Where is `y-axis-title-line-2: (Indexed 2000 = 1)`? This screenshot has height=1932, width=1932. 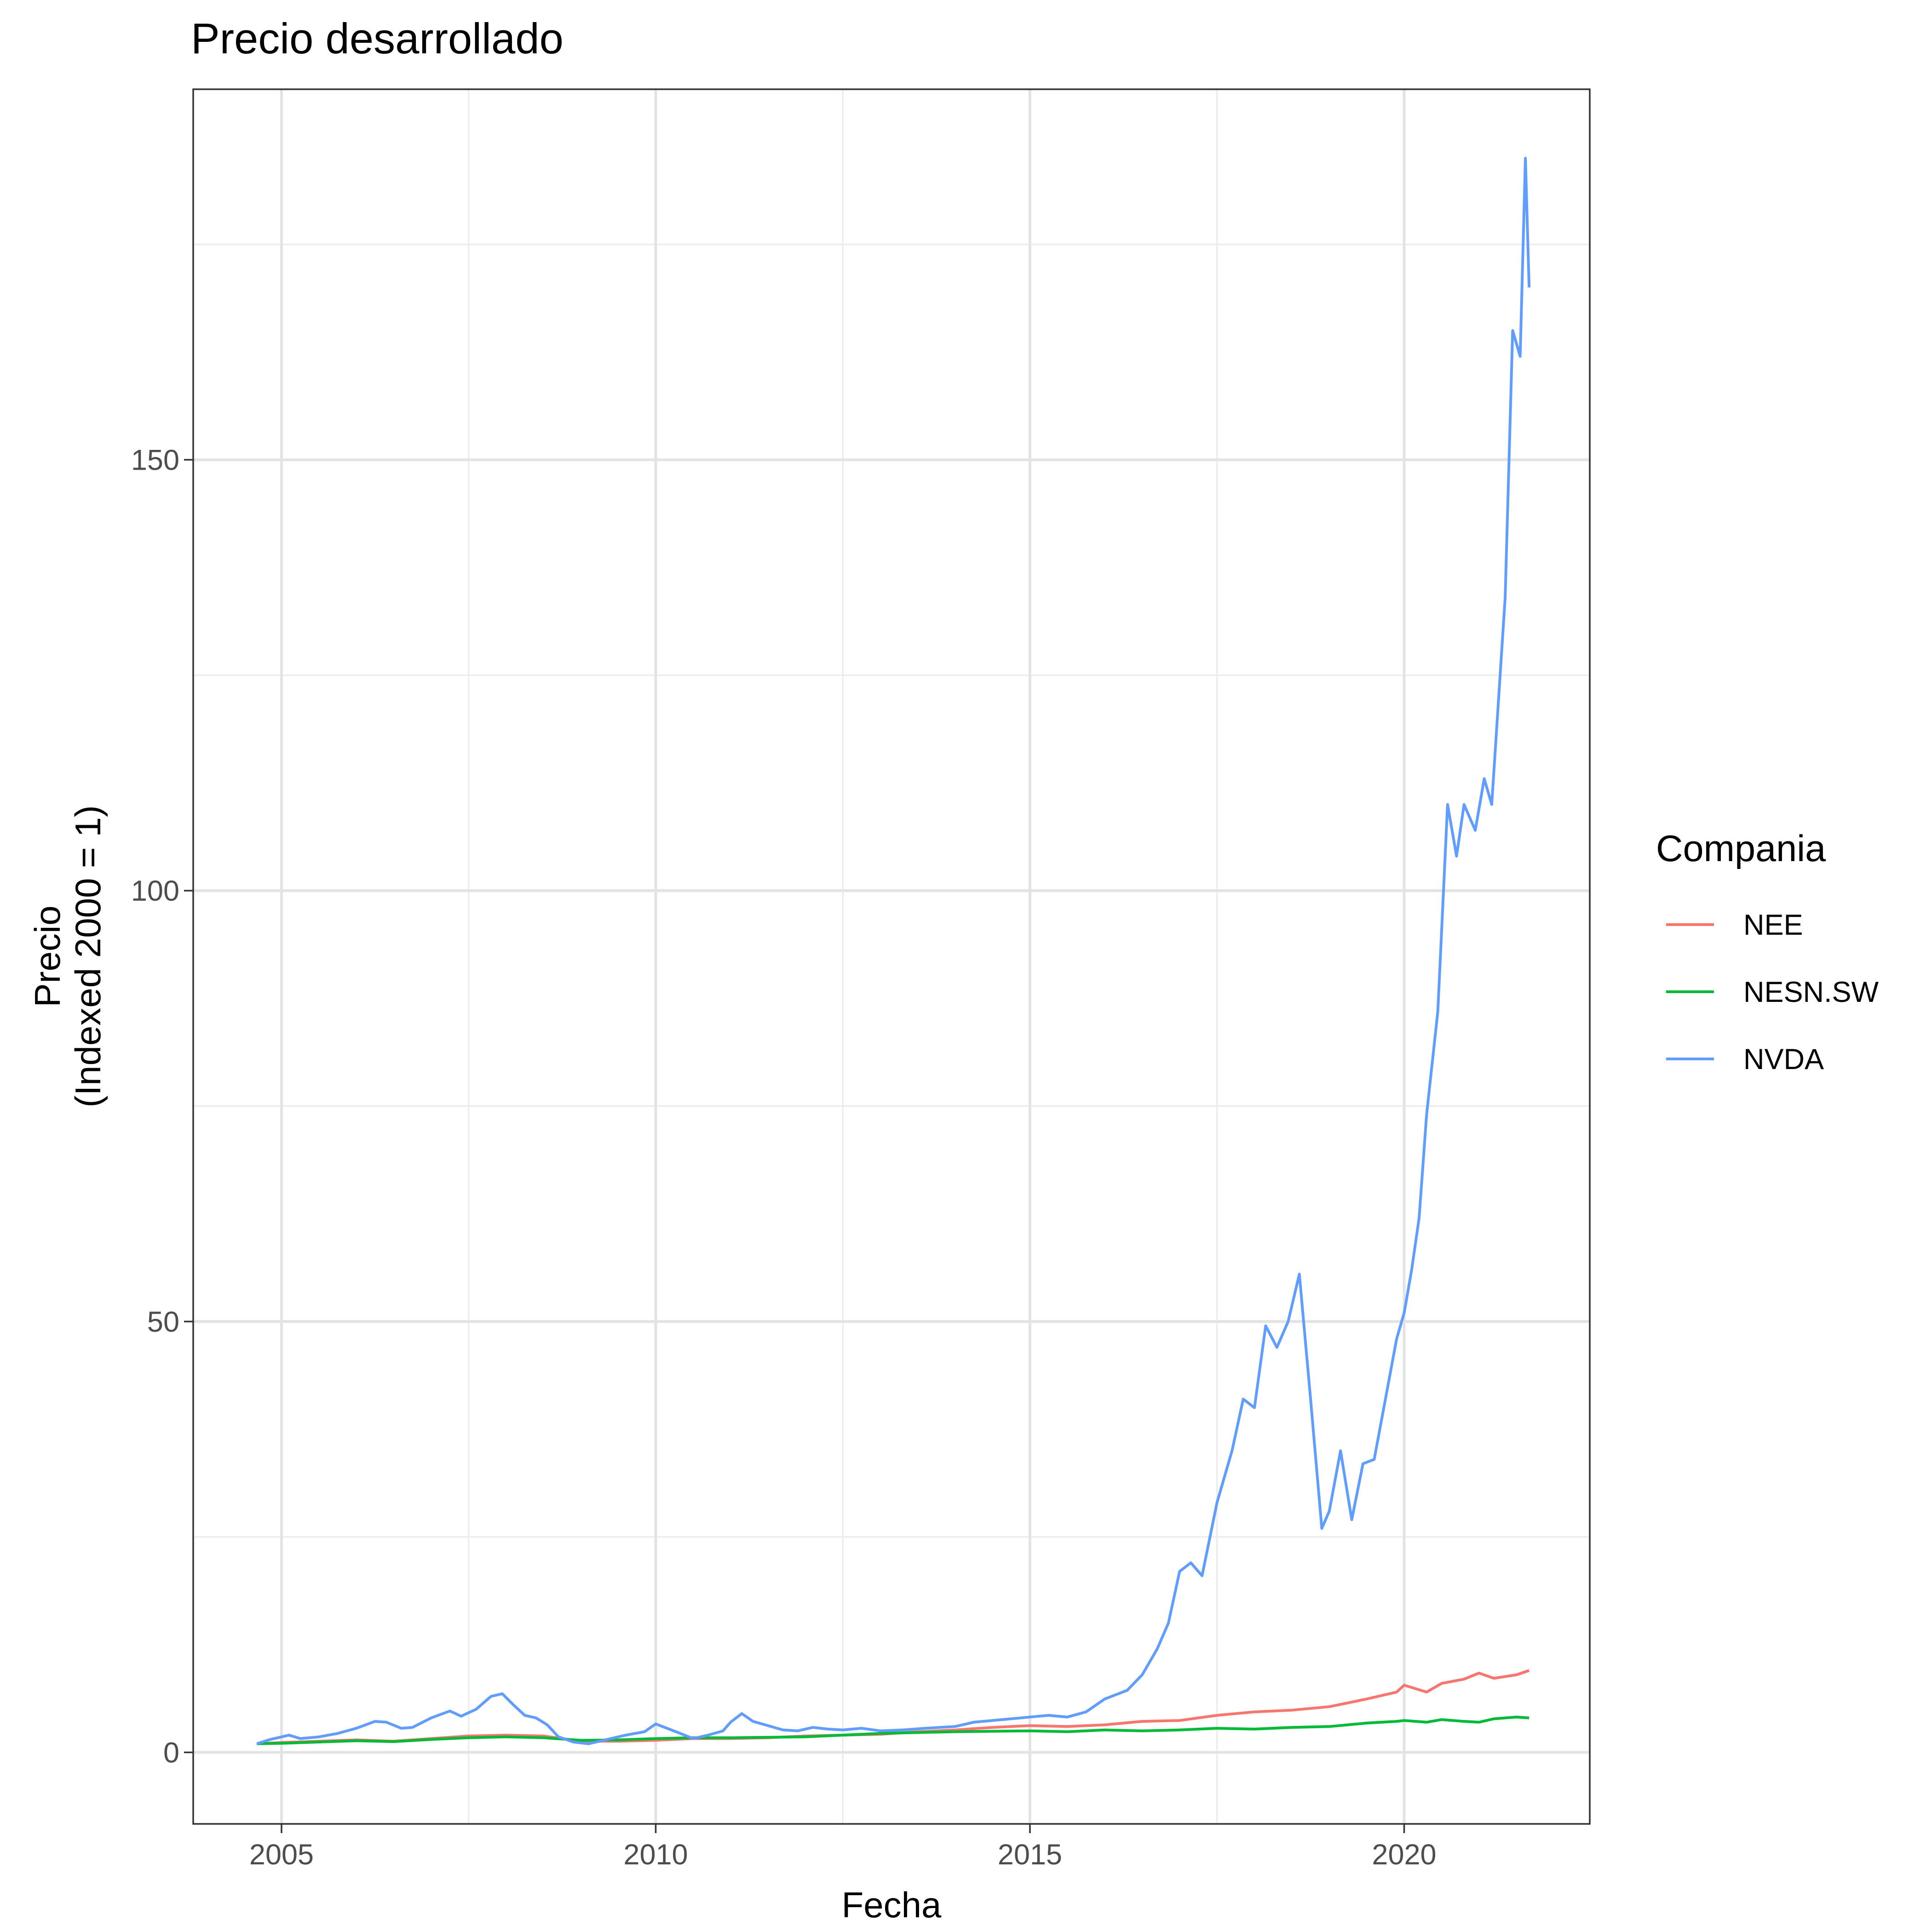 y-axis-title-line-2: (Indexed 2000 = 1) is located at coordinates (88, 956).